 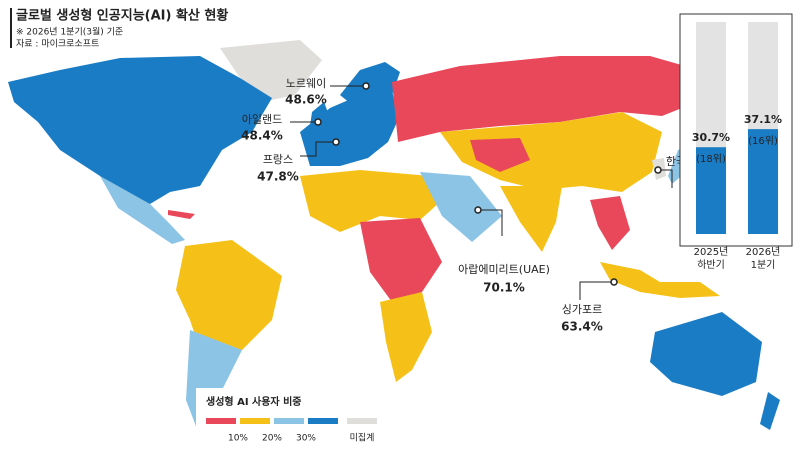 What do you see at coordinates (711, 252) in the screenshot?
I see `category-label: 2025년` at bounding box center [711, 252].